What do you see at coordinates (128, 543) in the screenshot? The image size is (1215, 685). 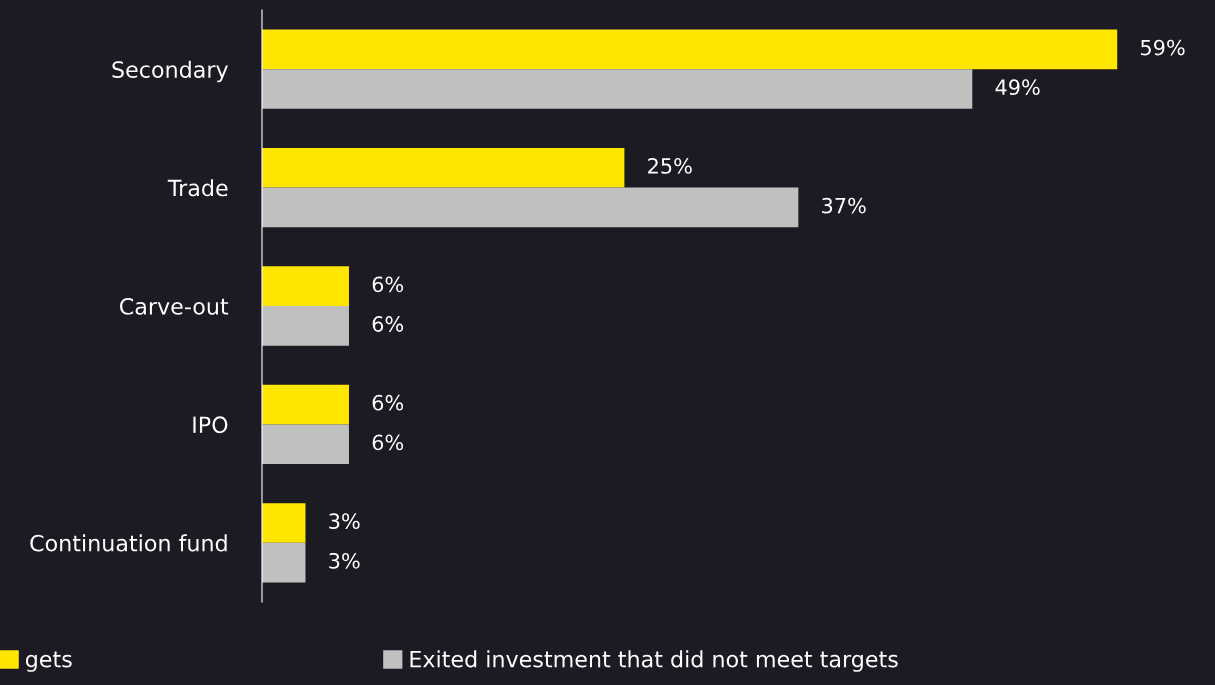 I see `y-tick-label: Continuation fund` at bounding box center [128, 543].